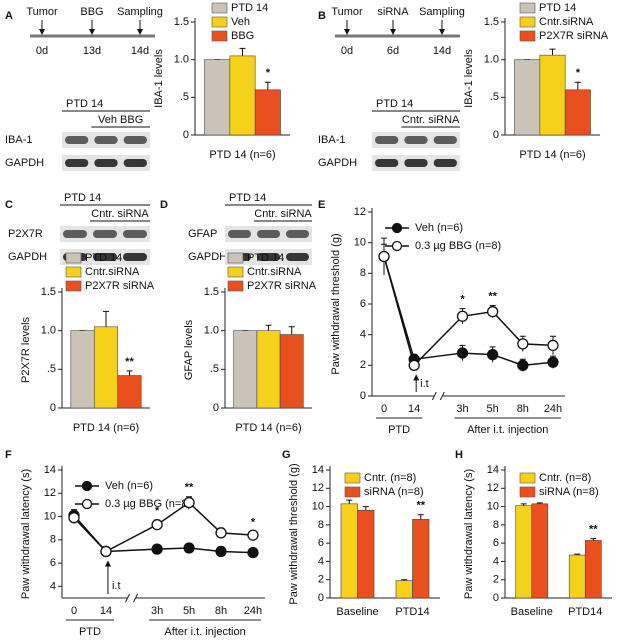 This screenshot has width=620, height=644. Describe the element at coordinates (507, 430) in the screenshot. I see `x-group-label: After i.t. injection` at that location.